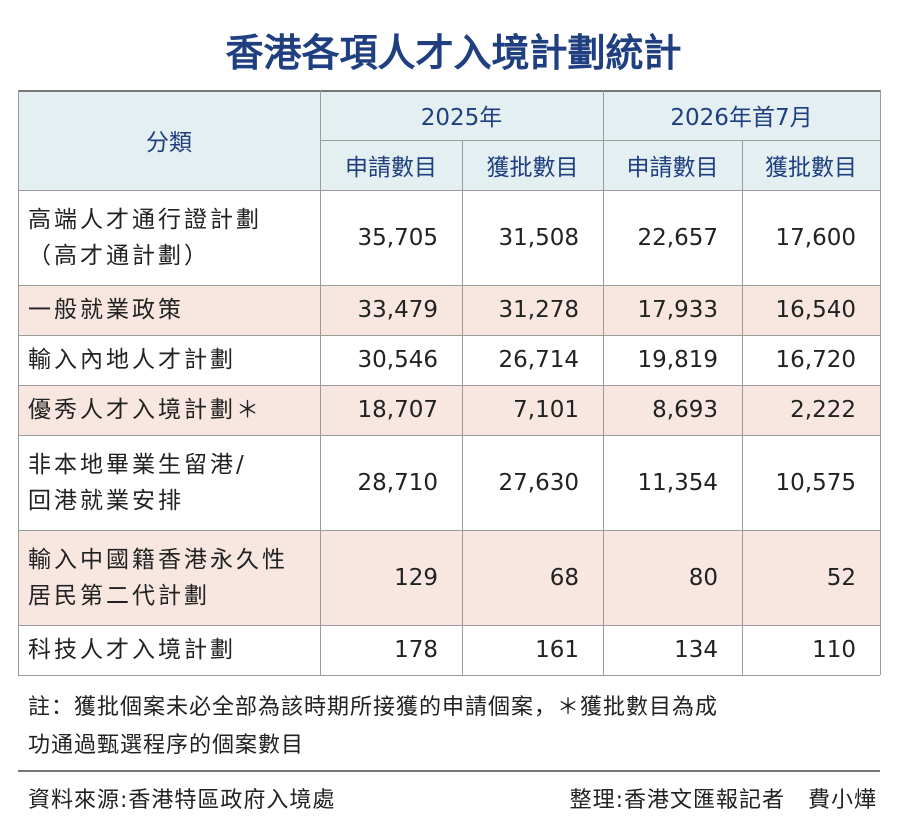 This screenshot has width=907, height=837. I want to click on label-line: 回港就業安排, so click(106, 500).